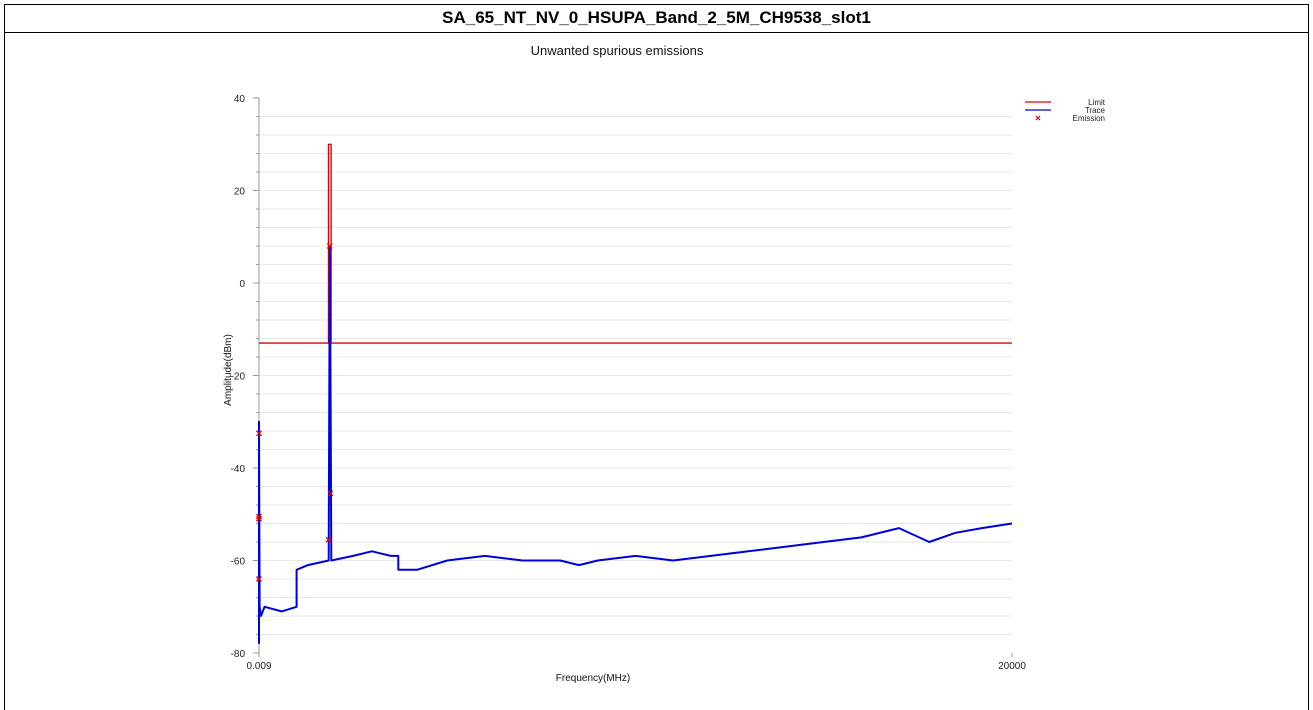 The image size is (1313, 710). Describe the element at coordinates (228, 370) in the screenshot. I see `y-axis-label: Amplitude(dBm)` at that location.